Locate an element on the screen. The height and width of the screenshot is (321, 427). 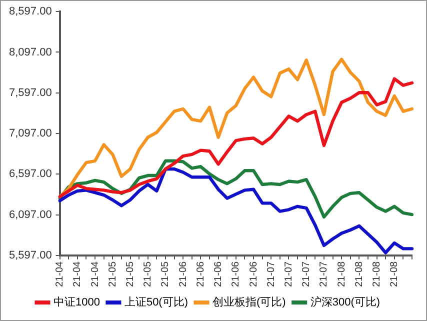
y-tick-label: 8,097.00 is located at coordinates (30, 52).